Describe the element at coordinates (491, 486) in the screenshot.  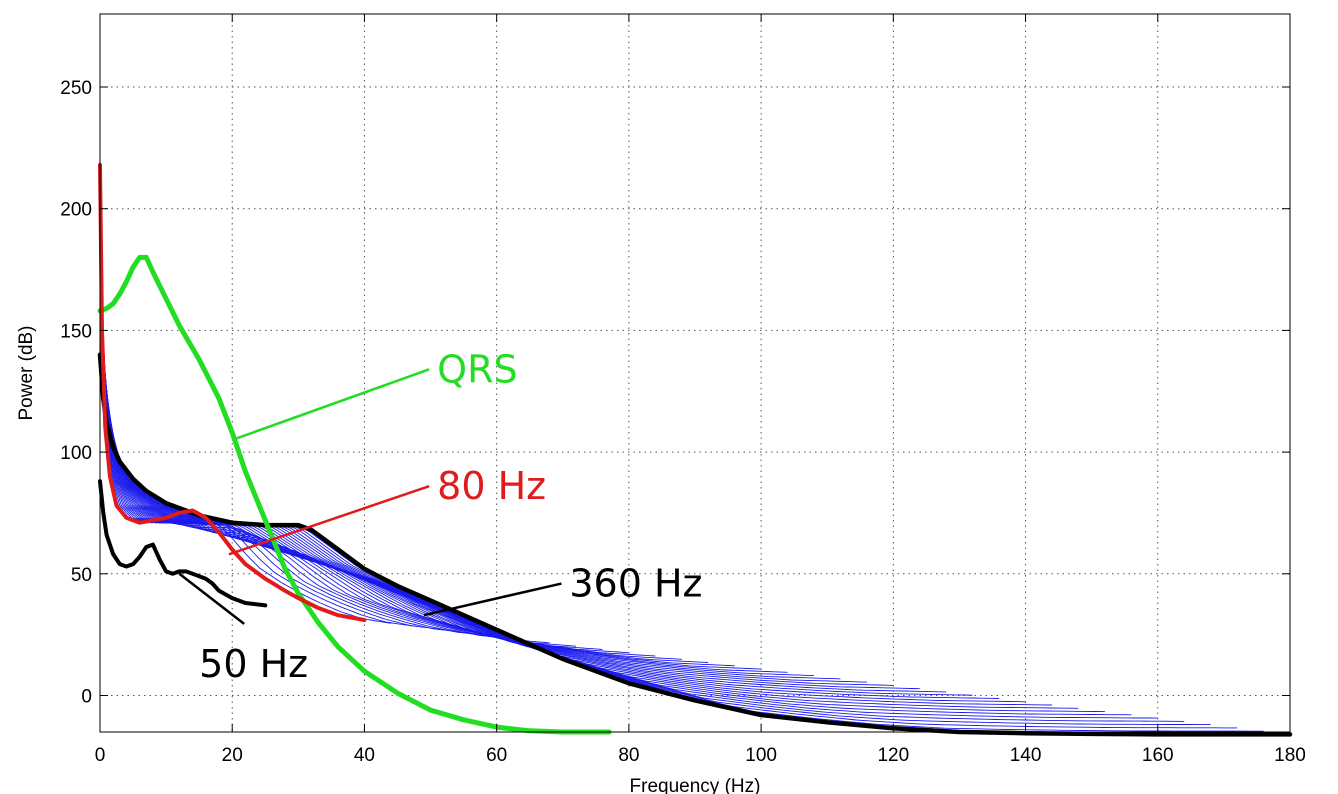
I see `annotation-label-80hz: 80 Hz` at that location.